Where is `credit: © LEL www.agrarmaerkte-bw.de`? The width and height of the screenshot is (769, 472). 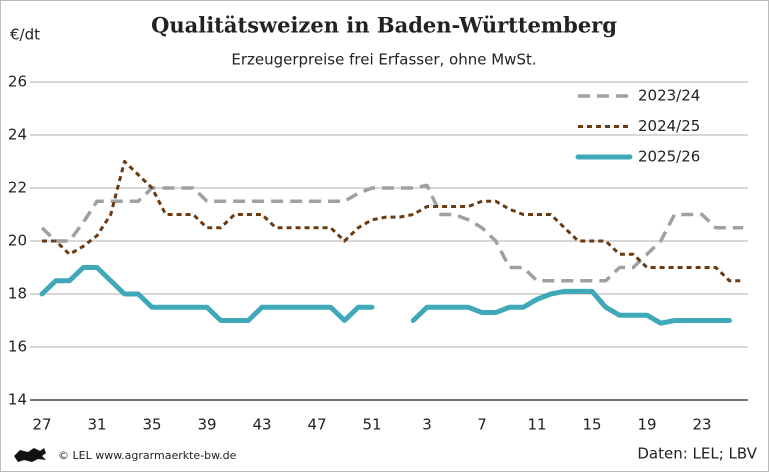
credit: © LEL www.agrarmaerkte-bw.de is located at coordinates (147, 455).